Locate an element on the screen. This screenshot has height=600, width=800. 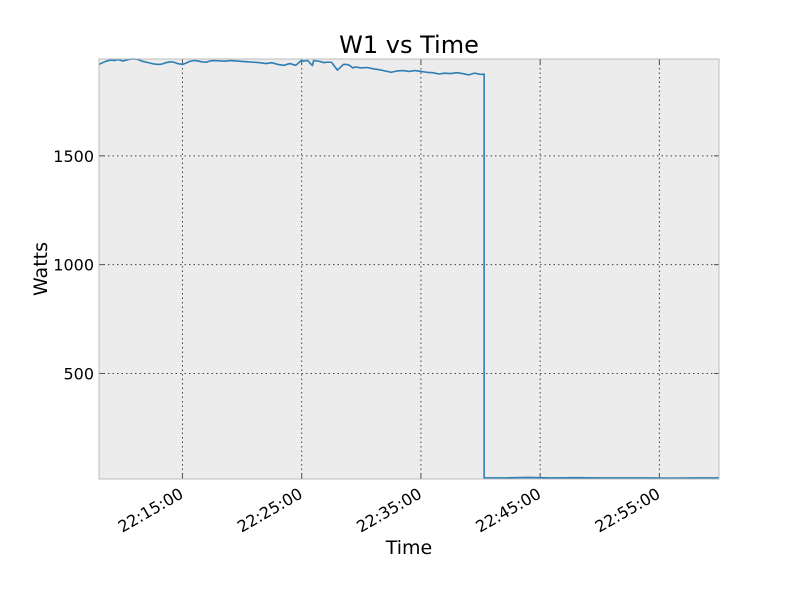
y-axis-label: Watts is located at coordinates (41, 269).